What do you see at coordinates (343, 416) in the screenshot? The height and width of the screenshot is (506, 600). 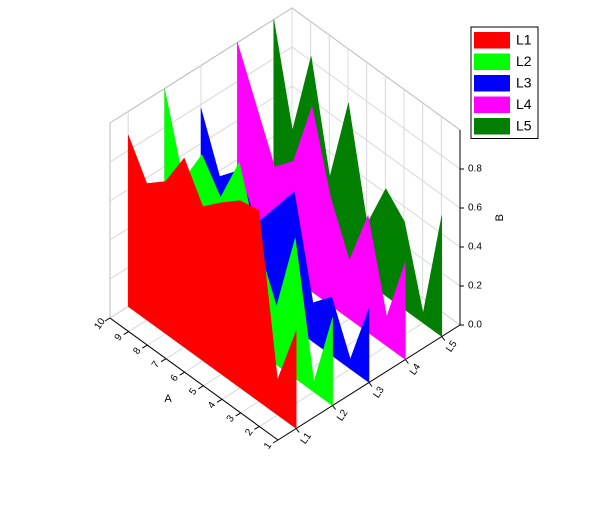 I see `z-tick-label: L2` at bounding box center [343, 416].